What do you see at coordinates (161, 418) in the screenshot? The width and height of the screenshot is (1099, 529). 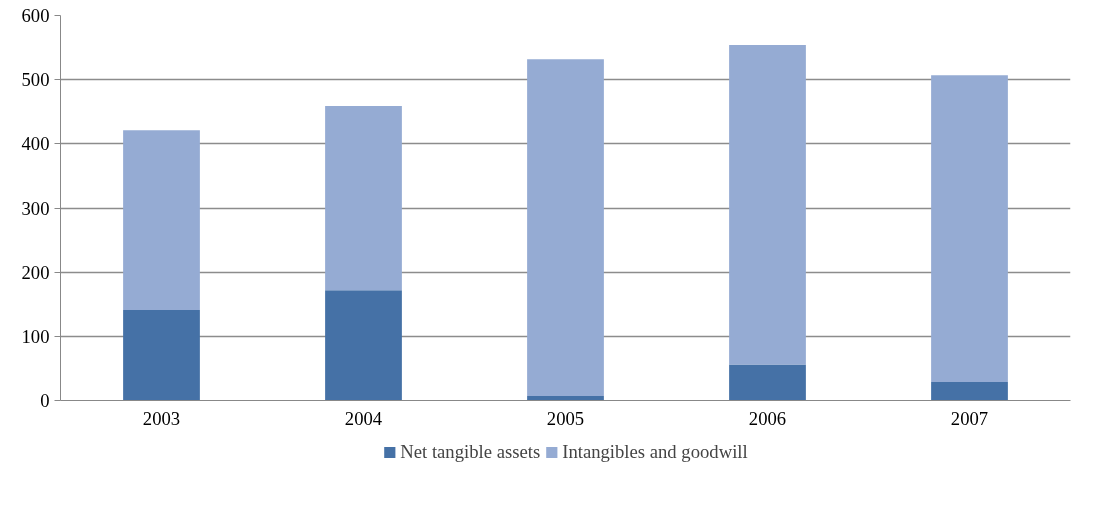 I see `x-tick-label: 2003` at bounding box center [161, 418].